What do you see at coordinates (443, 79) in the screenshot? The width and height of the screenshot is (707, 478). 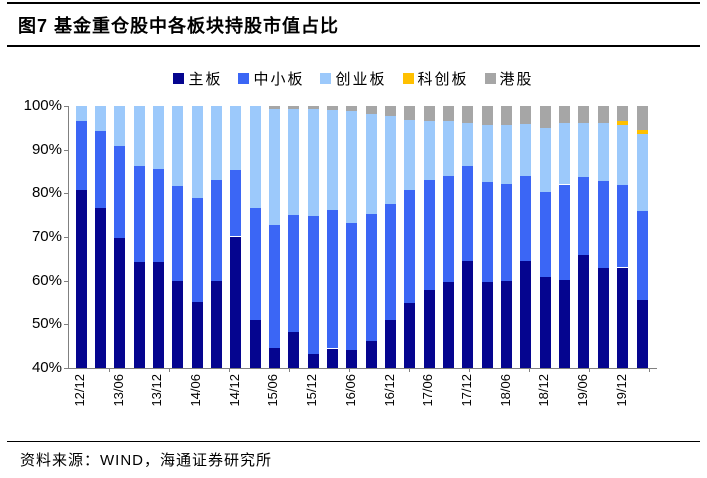 I see `legend-label: 科创板` at bounding box center [443, 79].